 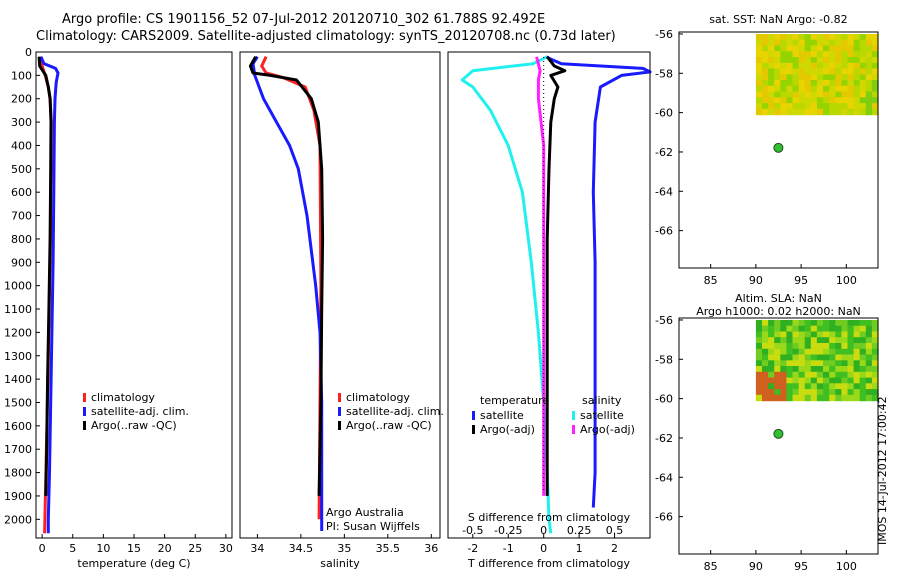 I want to click on temperature-ytick-label: 1400, so click(x=18, y=379).